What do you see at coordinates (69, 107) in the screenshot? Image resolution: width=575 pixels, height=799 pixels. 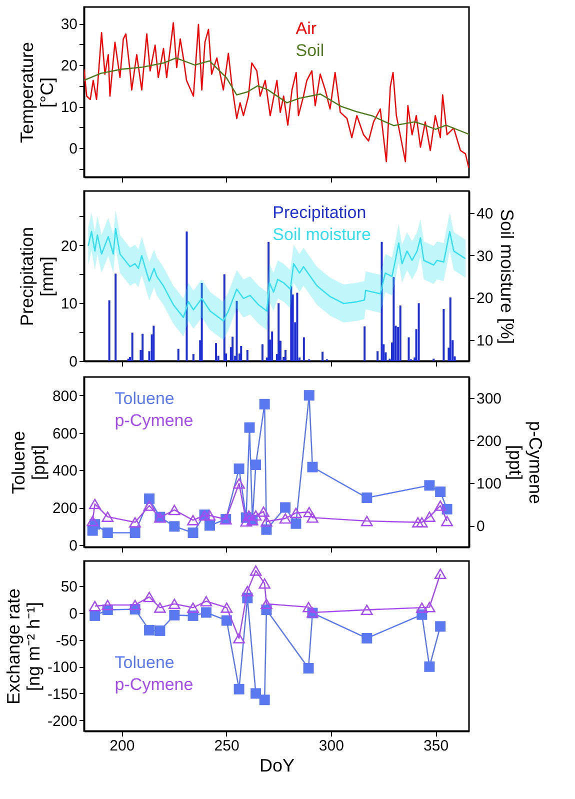 I see `y-tick-label: 10` at bounding box center [69, 107].